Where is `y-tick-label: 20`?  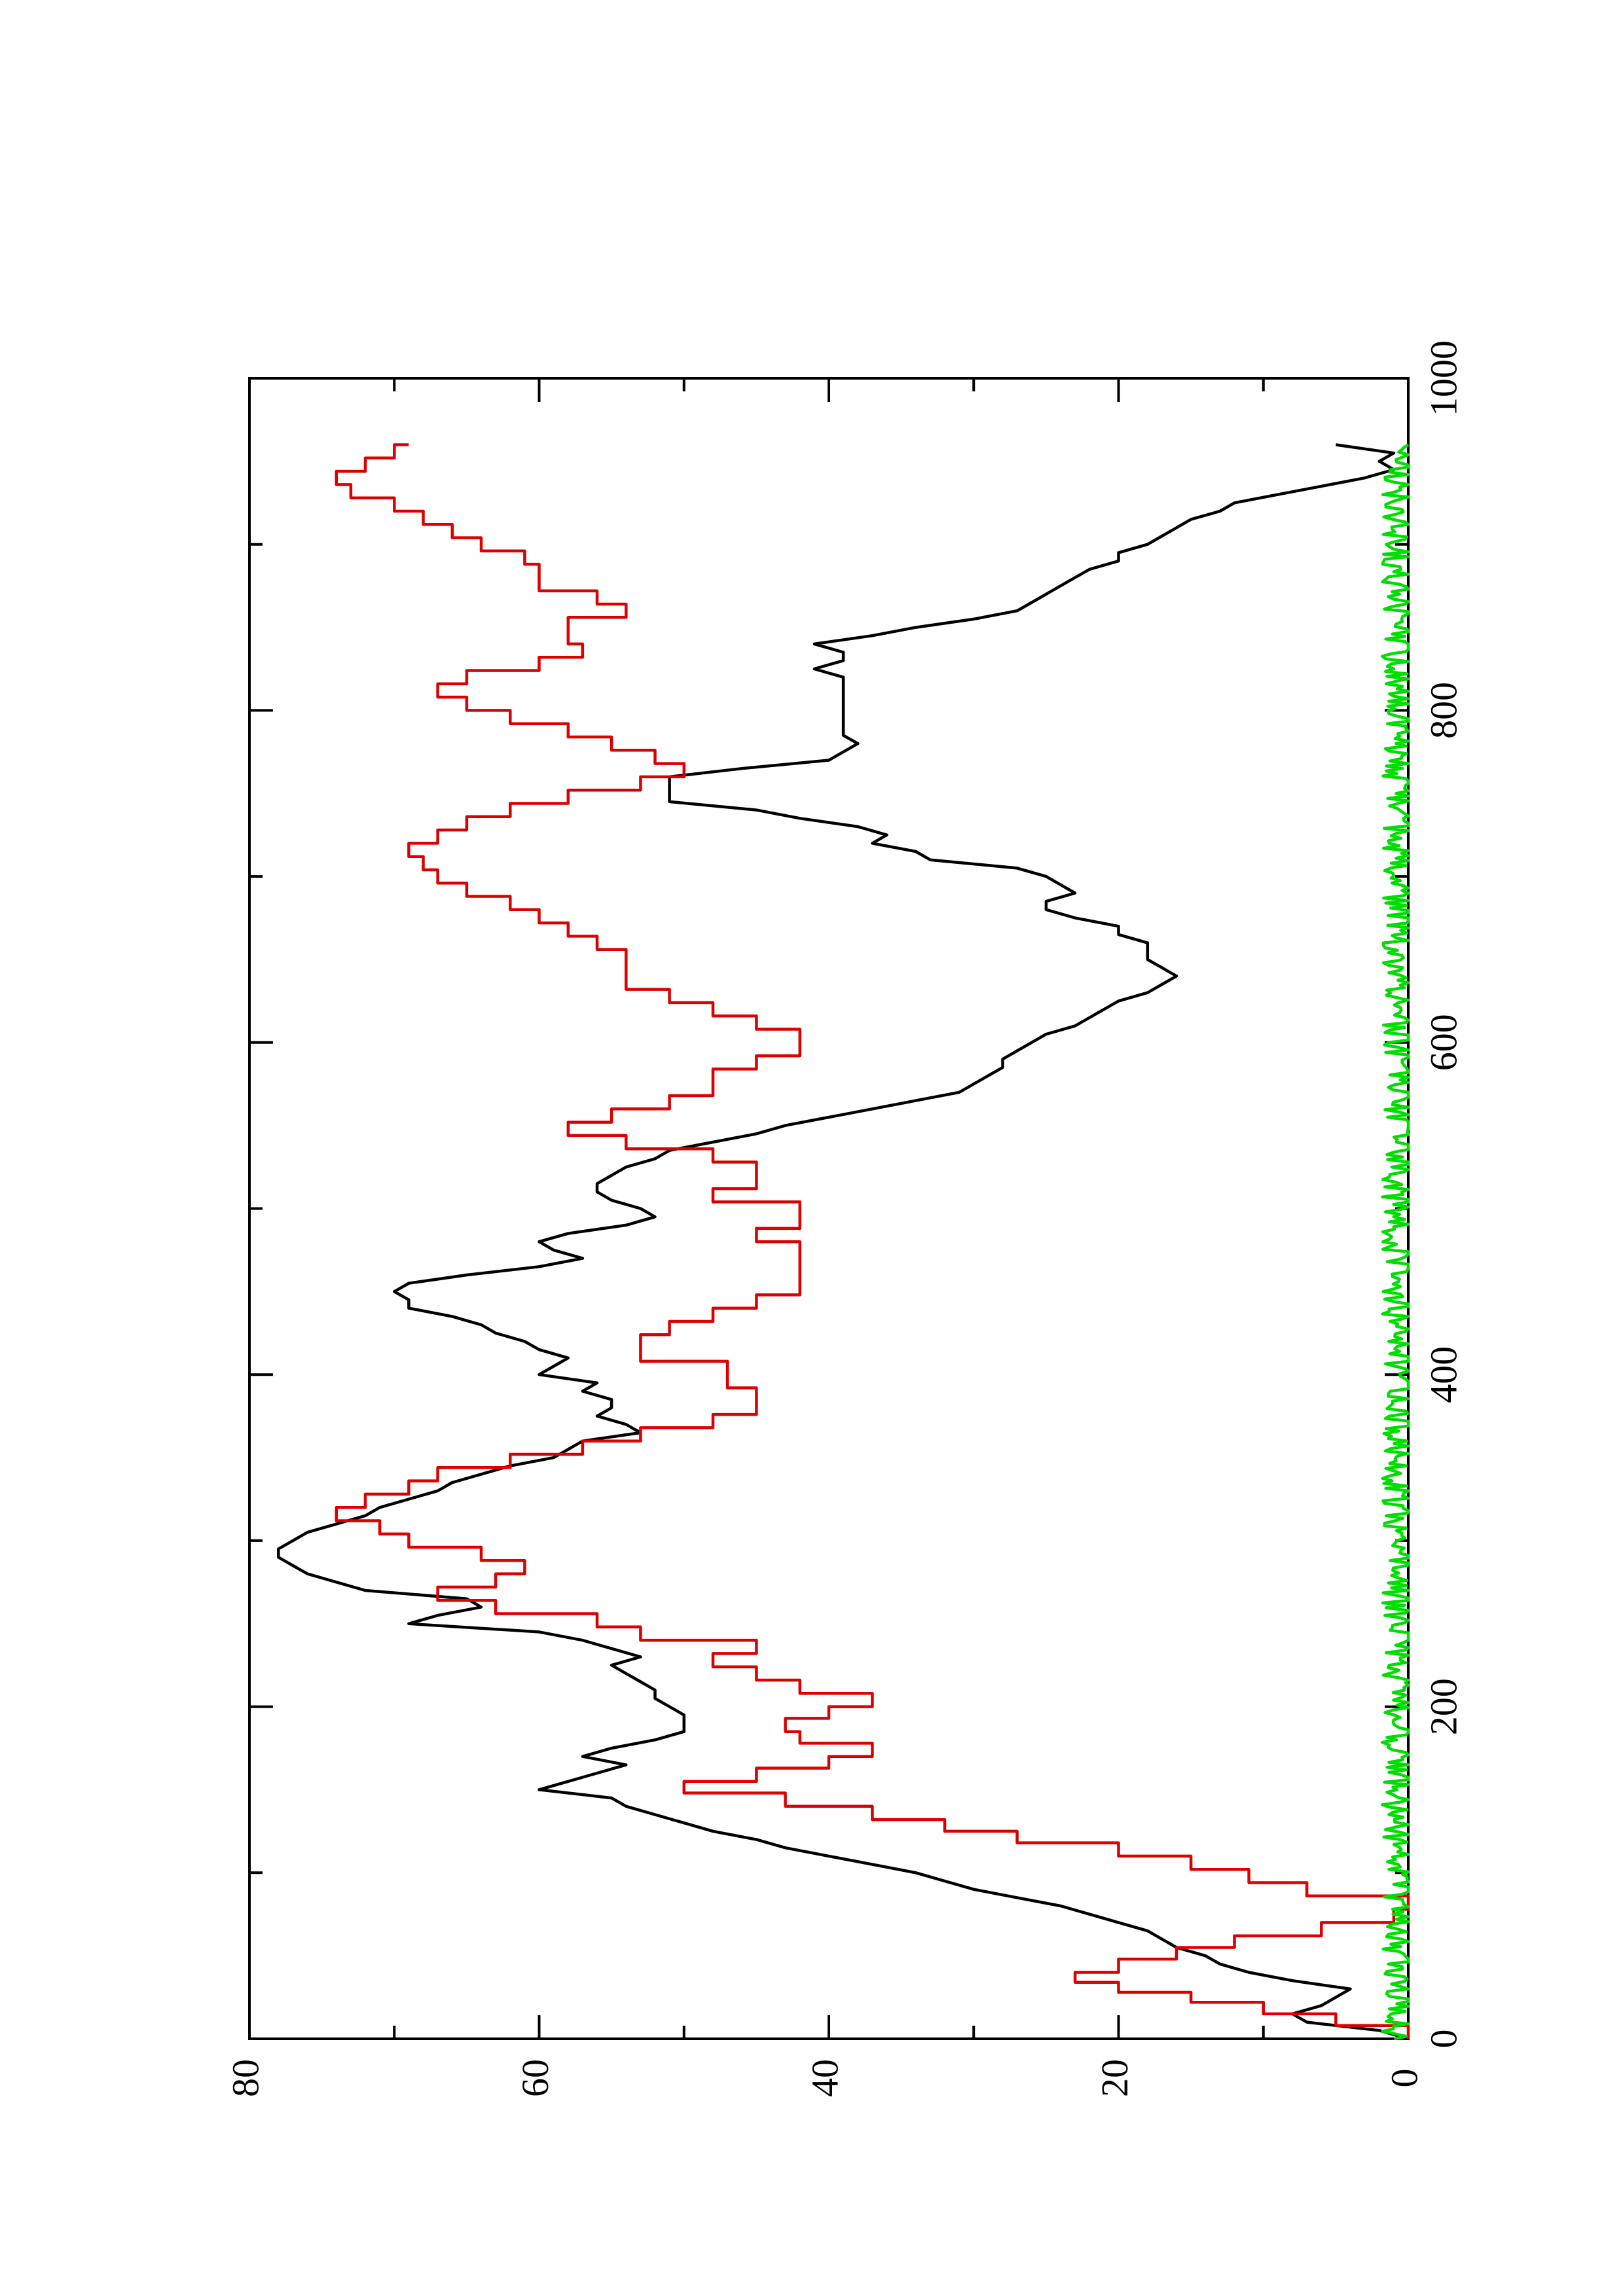
y-tick-label: 20 is located at coordinates (1114, 2078).